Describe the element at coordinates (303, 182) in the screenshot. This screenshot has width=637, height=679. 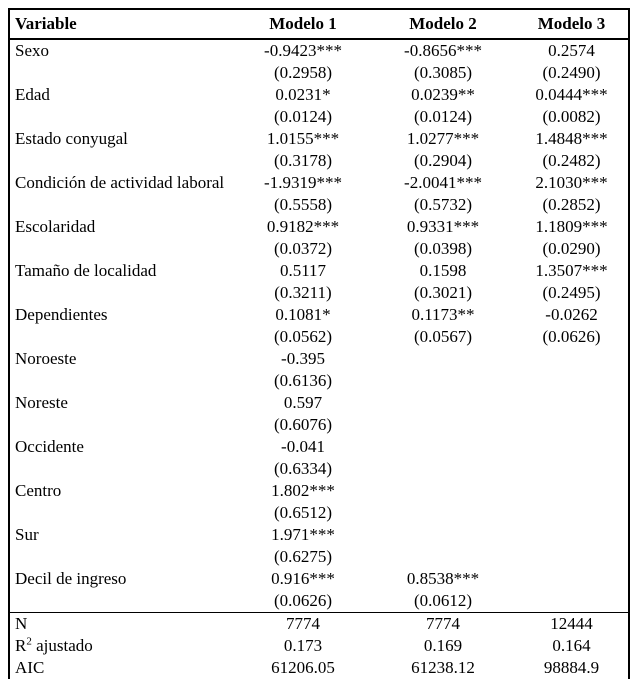
I see `coefficient-value: -1.9319***` at that location.